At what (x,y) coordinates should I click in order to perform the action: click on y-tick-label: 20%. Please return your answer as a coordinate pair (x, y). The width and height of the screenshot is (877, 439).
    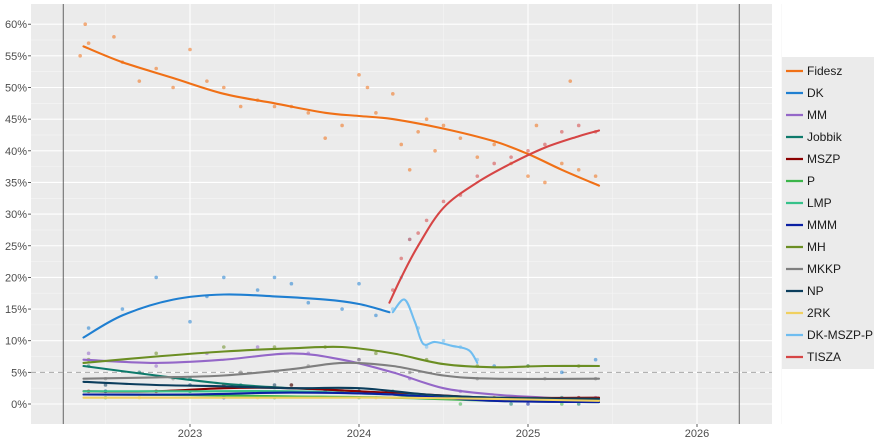
    Looking at the image, I should click on (16, 278).